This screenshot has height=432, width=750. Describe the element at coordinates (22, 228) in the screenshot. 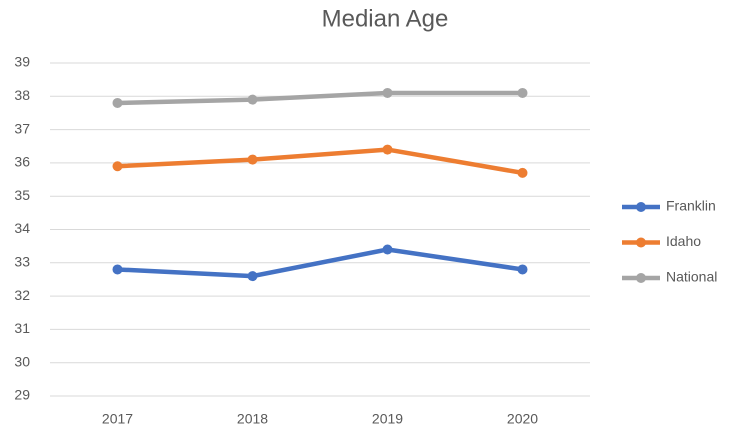

I see `y-tick-label: 34` at that location.